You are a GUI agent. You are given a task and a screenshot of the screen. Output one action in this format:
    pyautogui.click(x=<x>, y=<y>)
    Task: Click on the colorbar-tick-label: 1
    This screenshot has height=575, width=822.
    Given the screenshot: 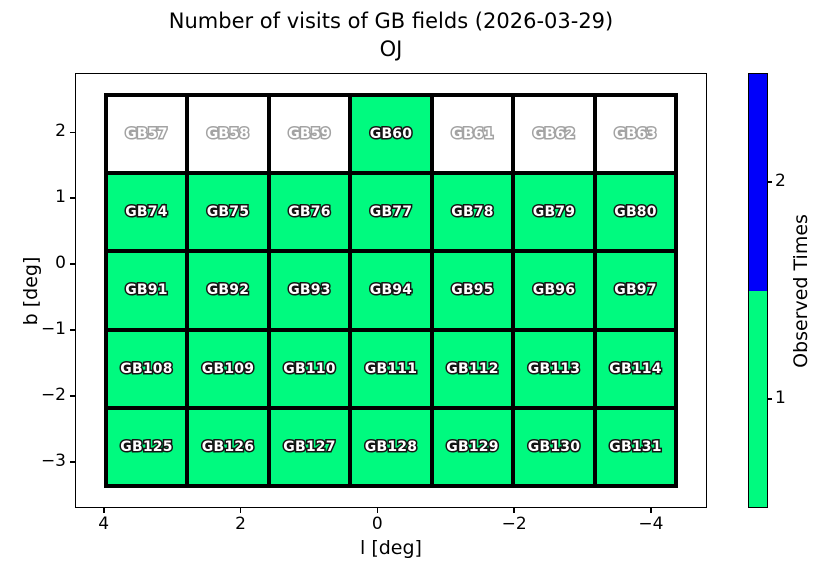 What is the action you would take?
    pyautogui.click(x=780, y=398)
    